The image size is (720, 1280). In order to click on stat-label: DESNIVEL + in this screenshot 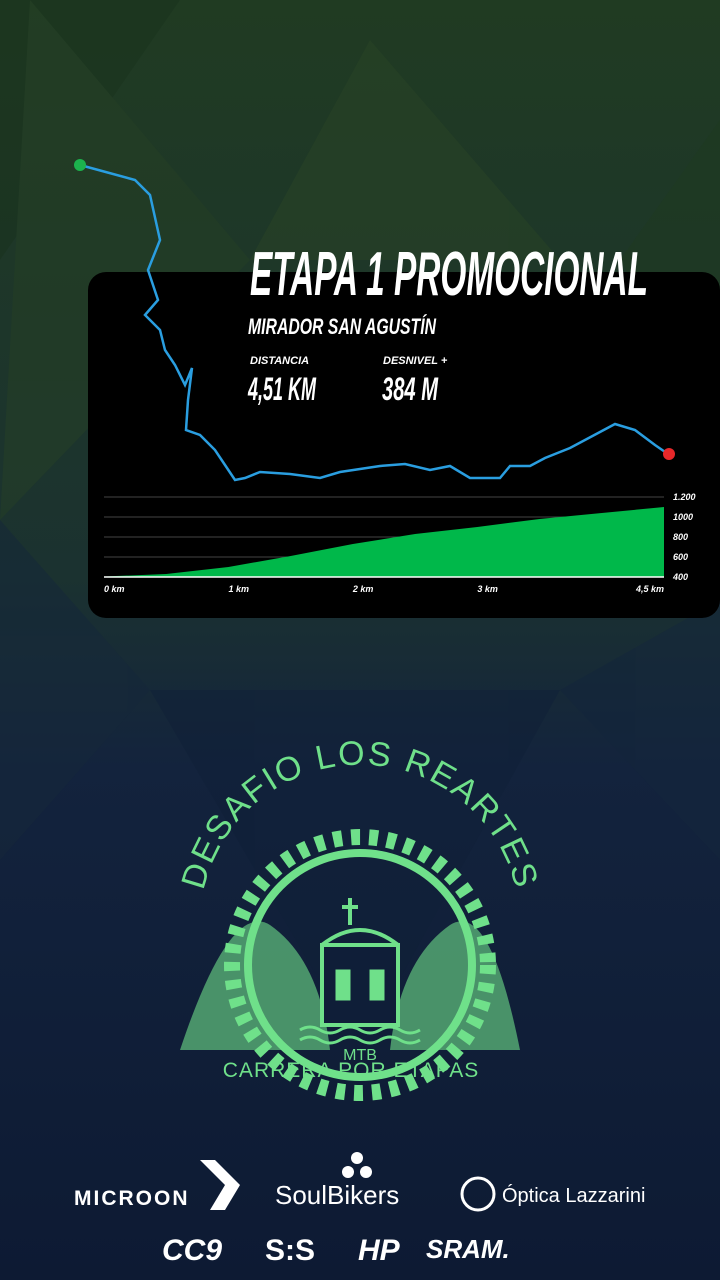, I will do `click(415, 361)`.